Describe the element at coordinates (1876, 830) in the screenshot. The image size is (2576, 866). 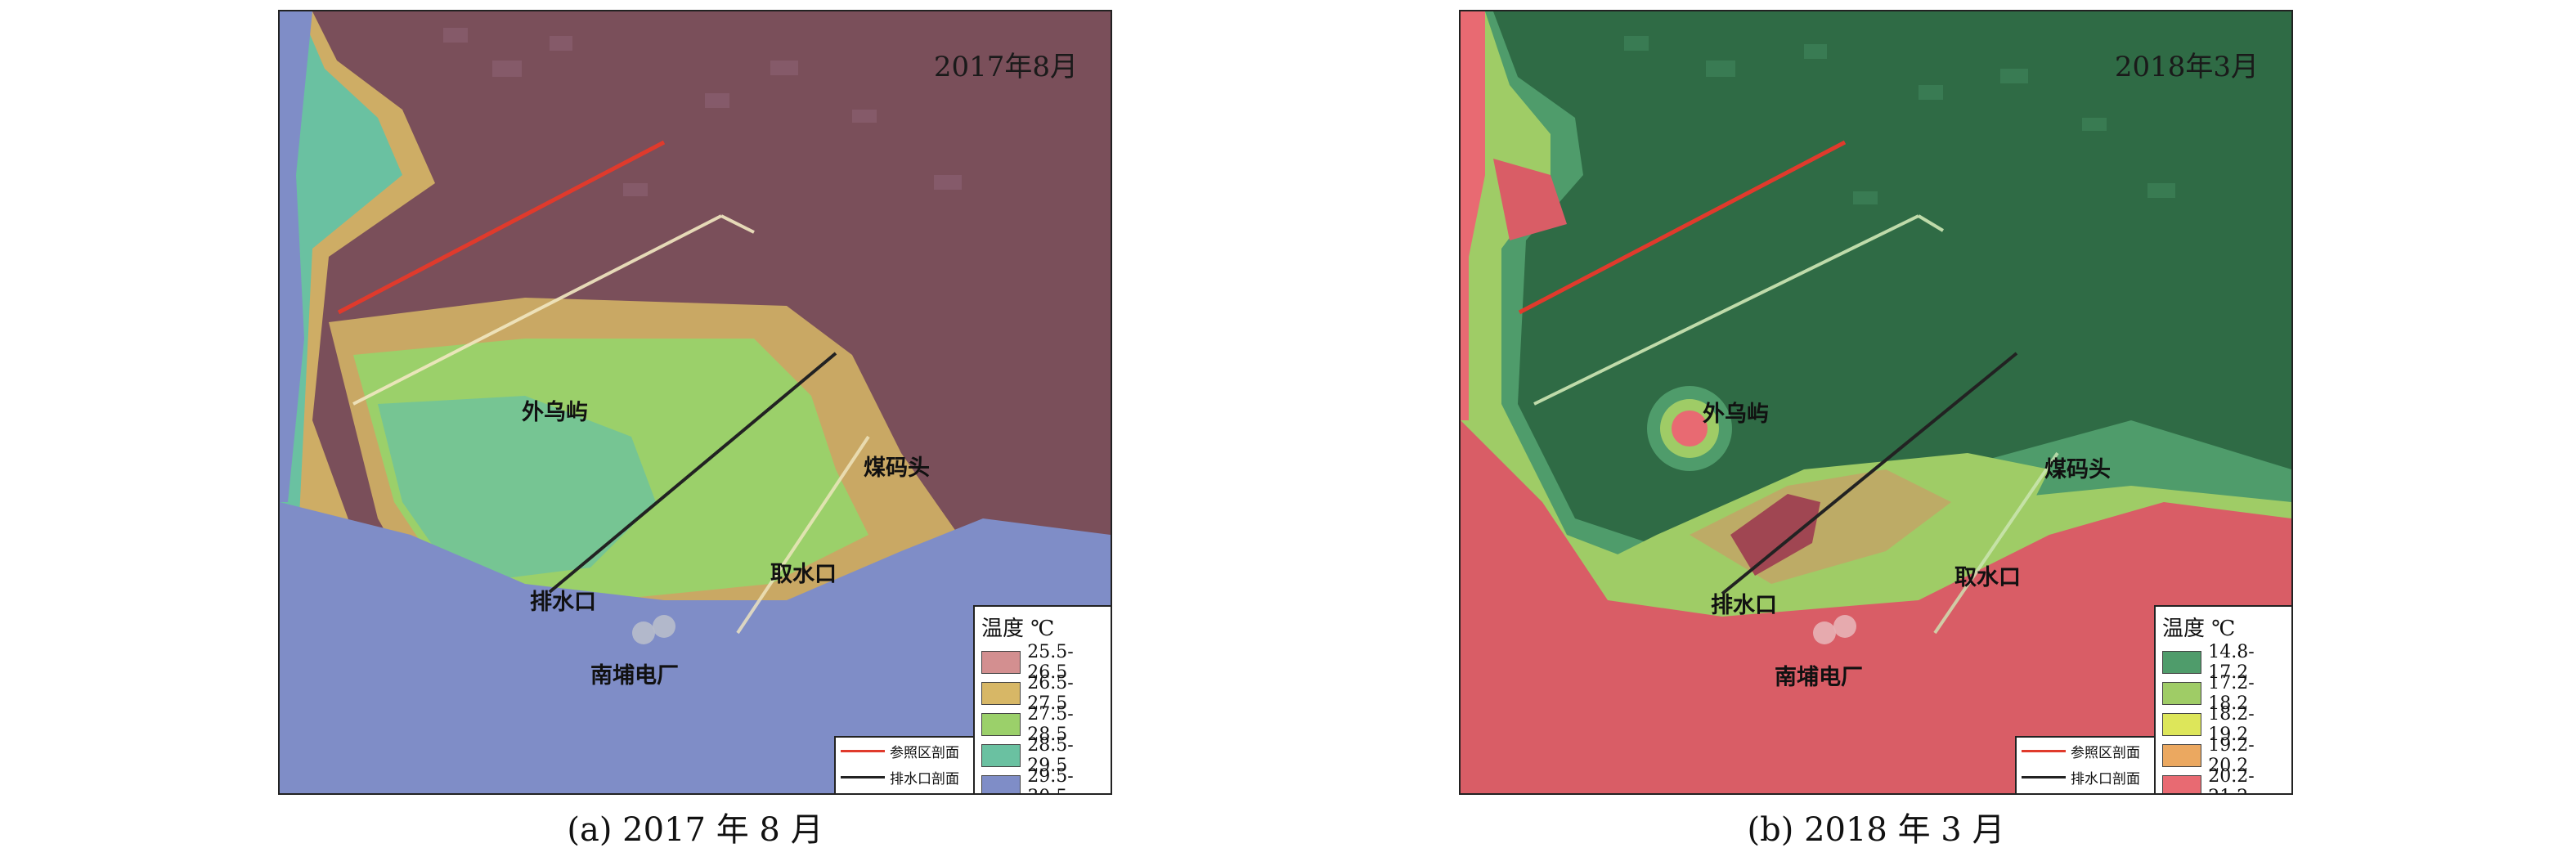
I see `panel-caption: (b) 2018 年 3 月` at that location.